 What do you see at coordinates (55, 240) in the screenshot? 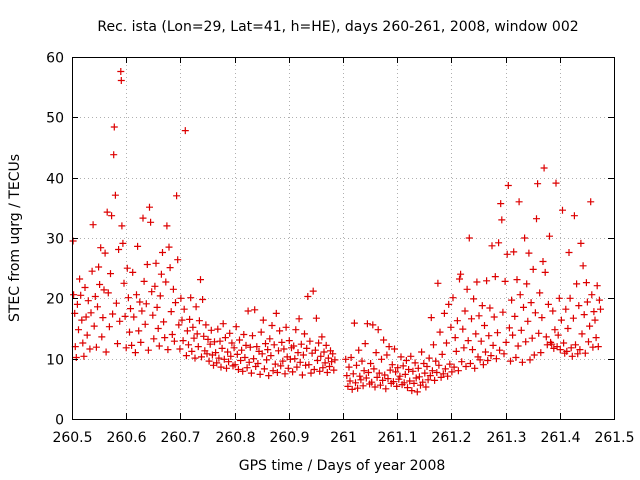
I see `y-tick-label: 30` at bounding box center [55, 240].